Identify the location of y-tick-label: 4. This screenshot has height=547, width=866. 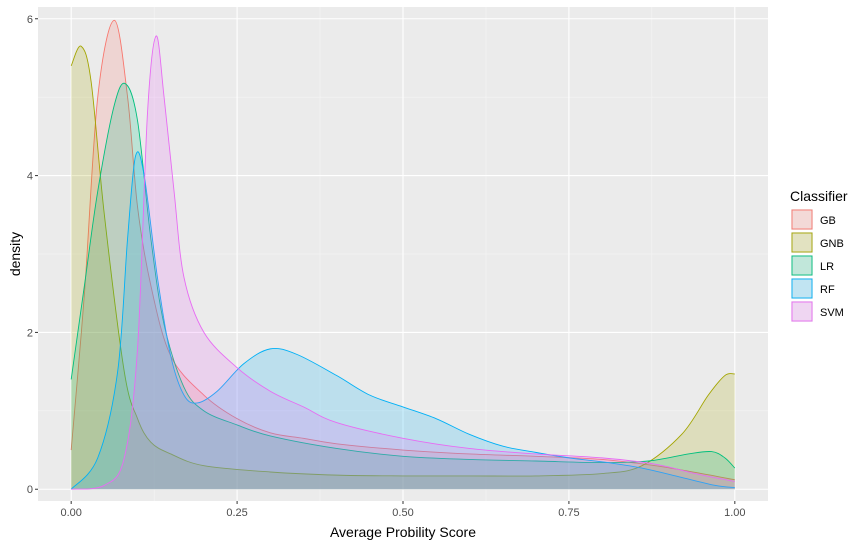
(30, 177).